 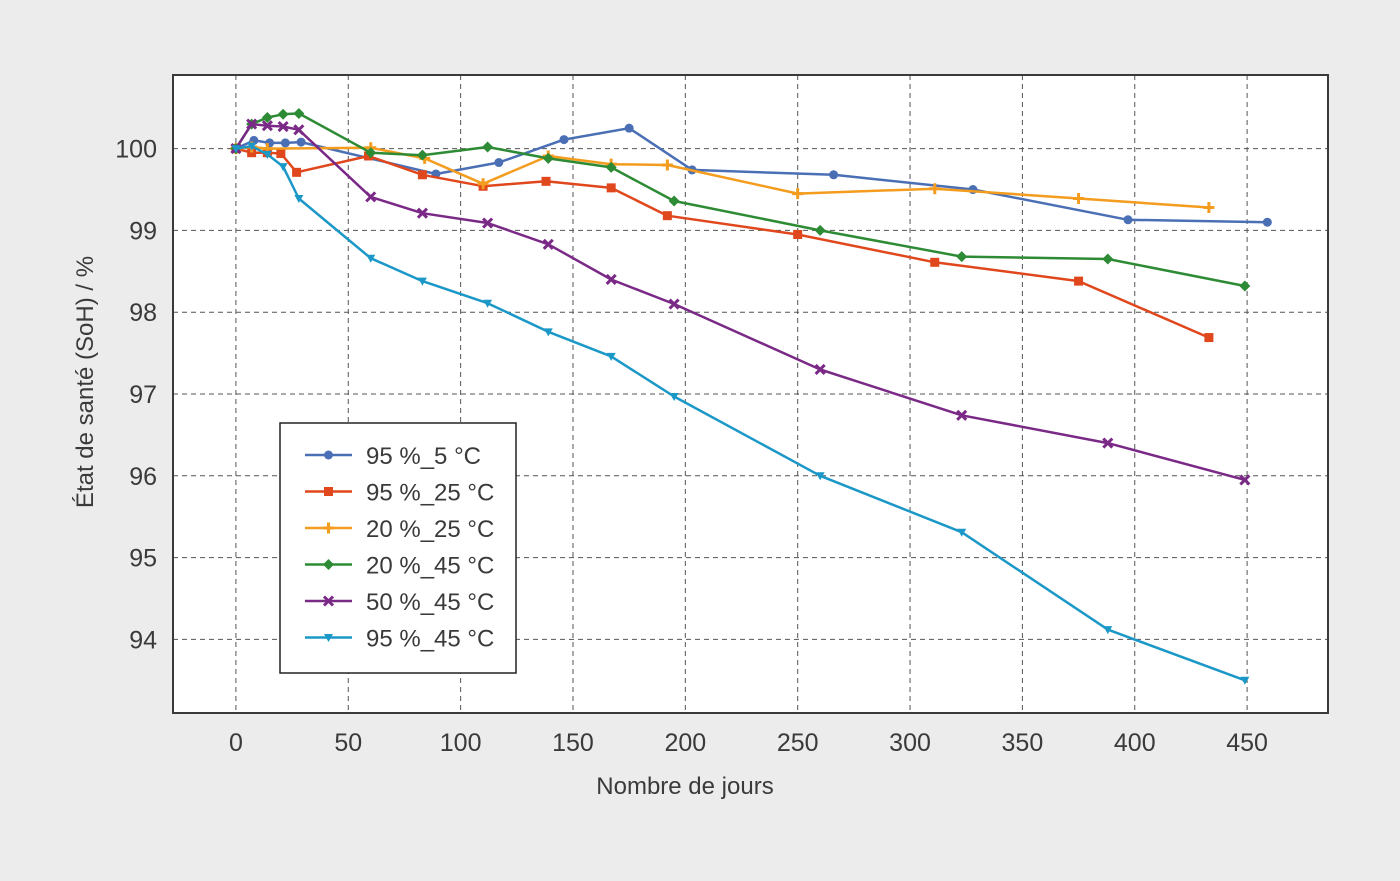 What do you see at coordinates (1247, 743) in the screenshot?
I see `x-tick-label: 450` at bounding box center [1247, 743].